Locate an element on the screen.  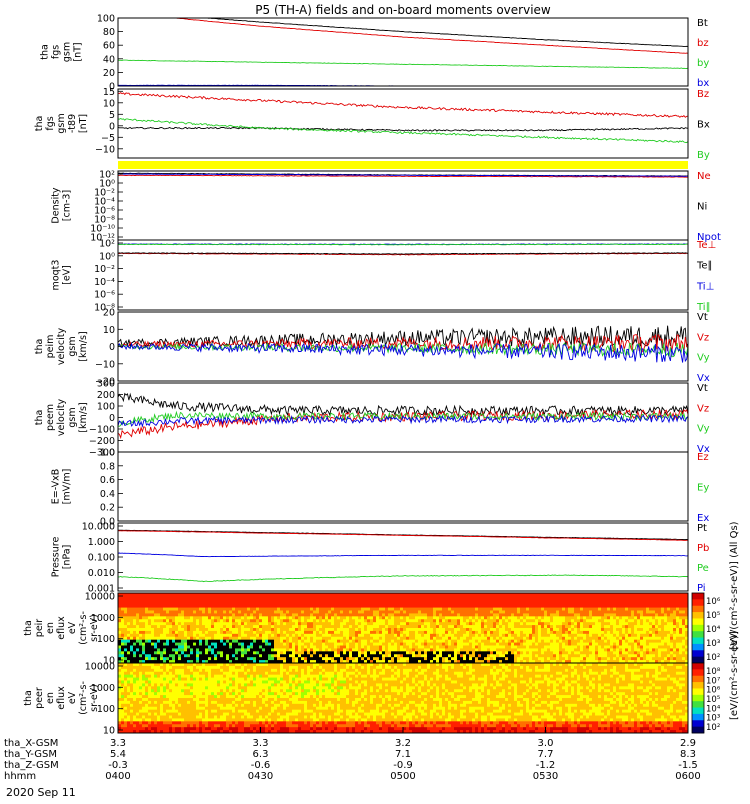
y-tick-label: 0.010 is located at coordinates (101, 573).